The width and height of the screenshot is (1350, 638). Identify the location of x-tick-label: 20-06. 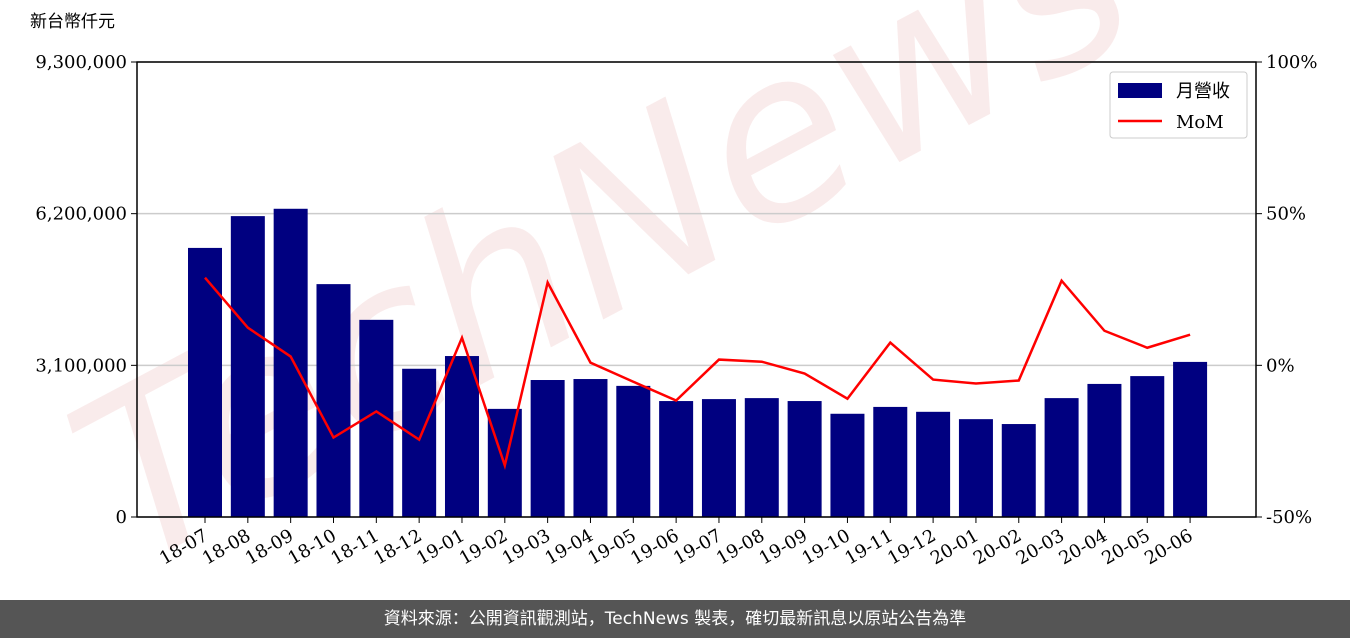
(1168, 547).